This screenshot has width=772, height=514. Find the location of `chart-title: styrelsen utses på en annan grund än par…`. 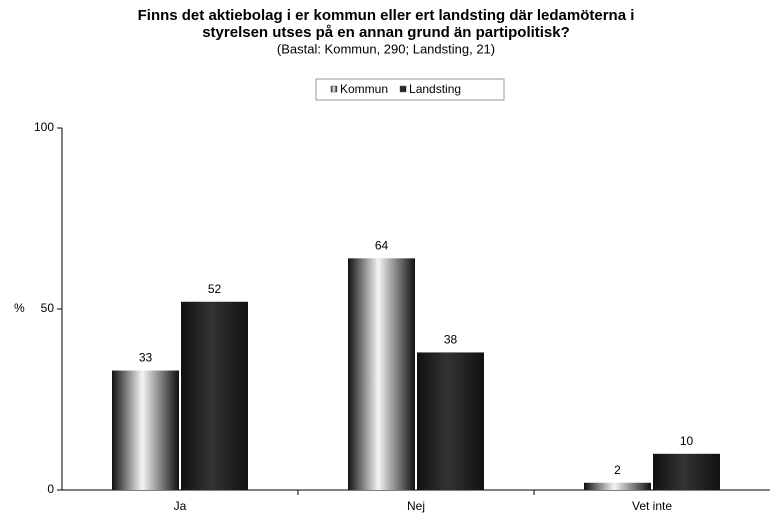

chart-title: styrelsen utses på en annan grund än par… is located at coordinates (386, 32).